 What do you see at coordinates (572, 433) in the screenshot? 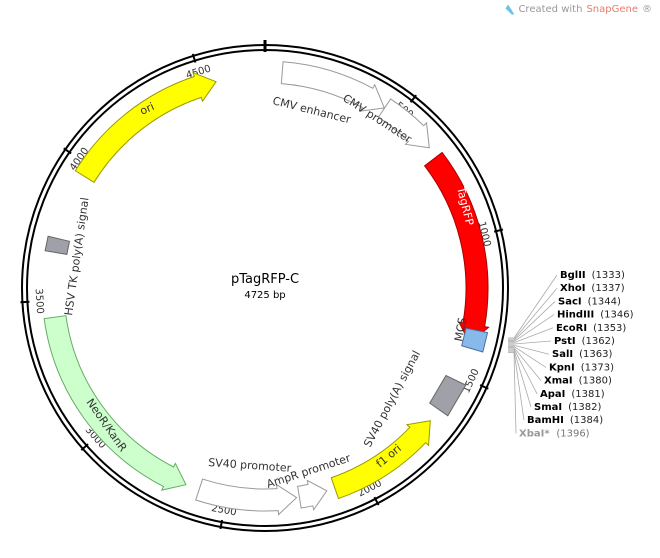
I see `site-position: (1396)` at bounding box center [572, 433].